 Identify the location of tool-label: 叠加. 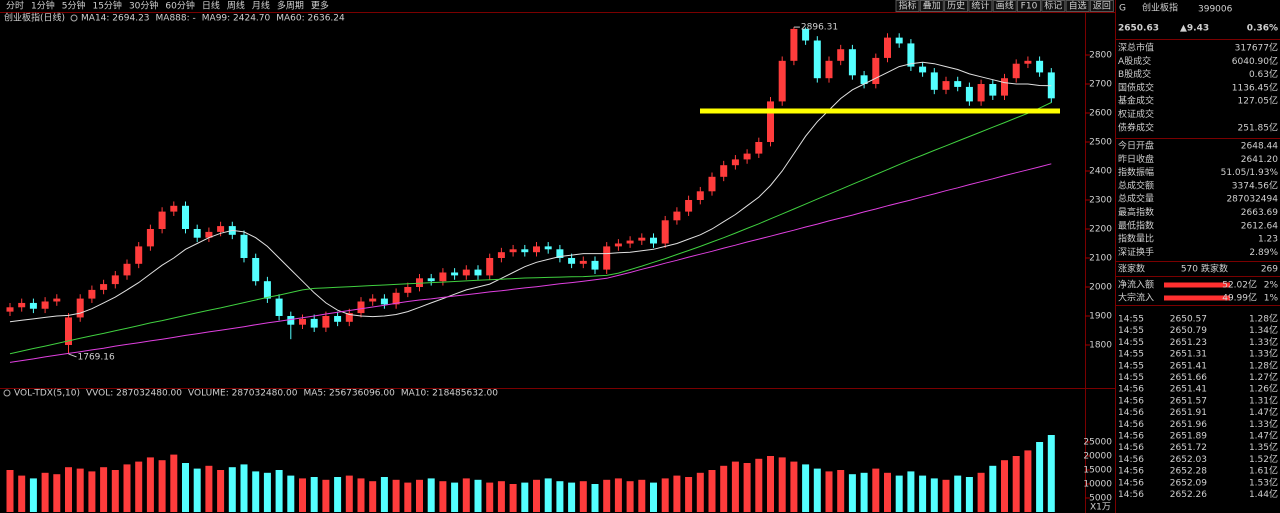
(932, 6).